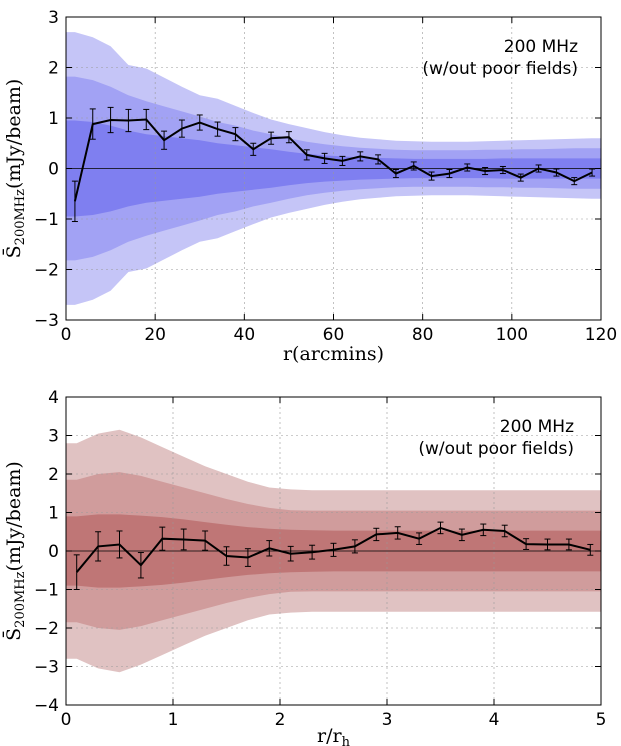 The image size is (621, 746). I want to click on x-tick-label: 20, so click(155, 335).